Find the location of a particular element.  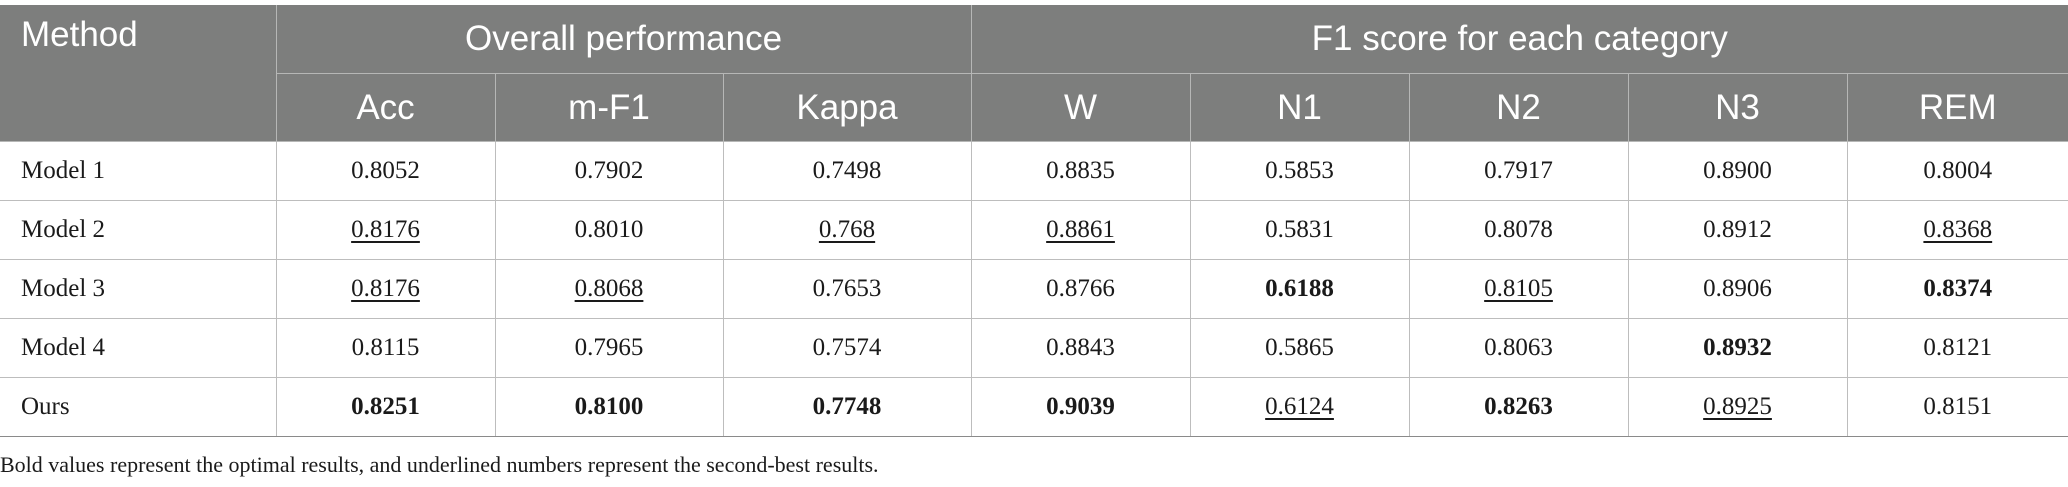

kappa-value-cell: 0.768 is located at coordinates (847, 230).